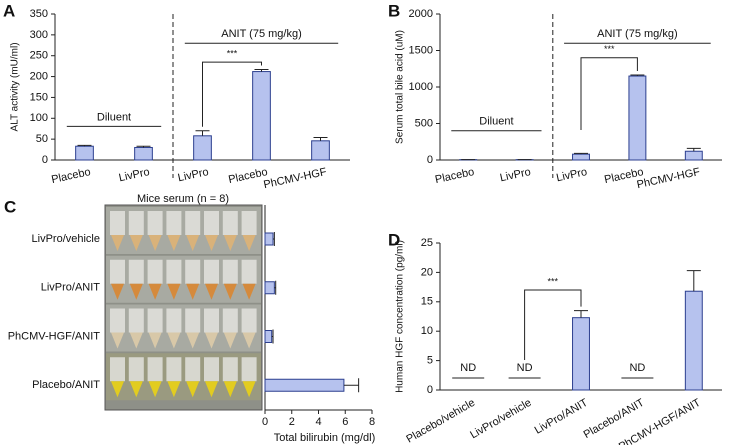  I want to click on y-tick-label: 2000, so click(421, 14).